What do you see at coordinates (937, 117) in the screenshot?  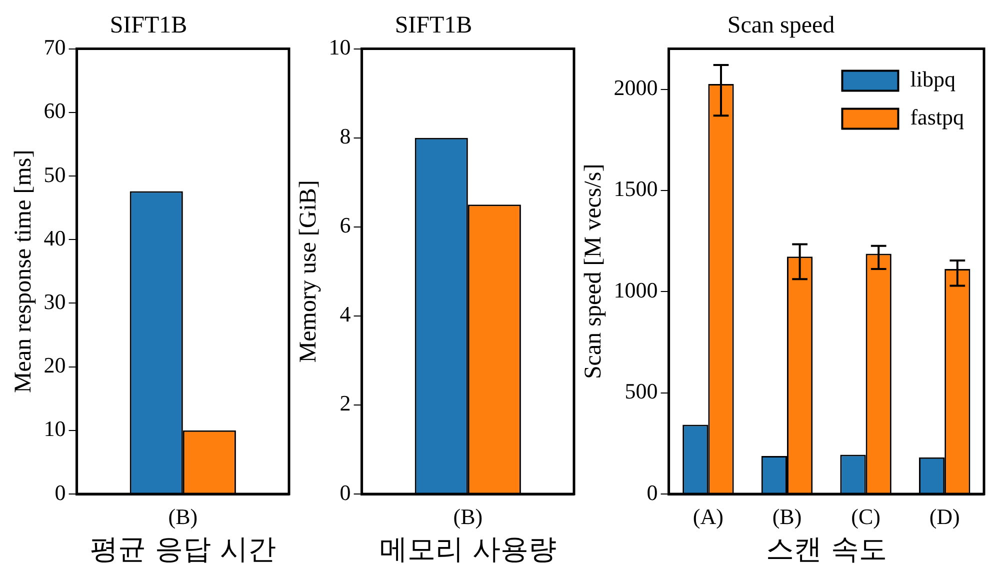 I see `legend-label: fastpq` at bounding box center [937, 117].